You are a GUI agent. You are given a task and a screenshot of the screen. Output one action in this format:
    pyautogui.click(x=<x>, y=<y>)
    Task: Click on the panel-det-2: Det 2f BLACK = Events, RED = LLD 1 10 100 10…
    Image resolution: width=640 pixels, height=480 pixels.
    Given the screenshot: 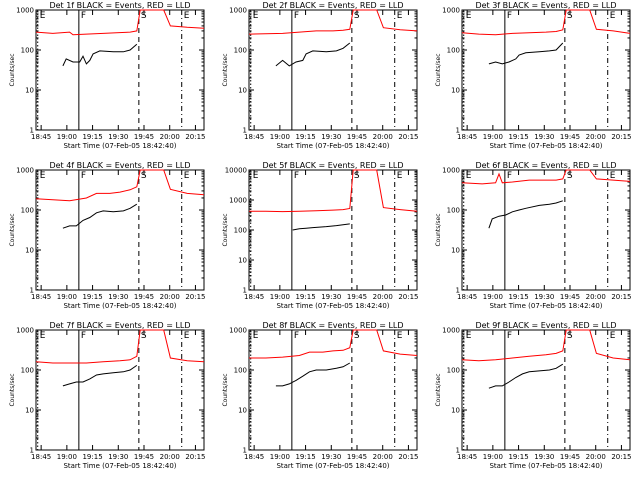 What is the action you would take?
    pyautogui.click(x=320, y=75)
    